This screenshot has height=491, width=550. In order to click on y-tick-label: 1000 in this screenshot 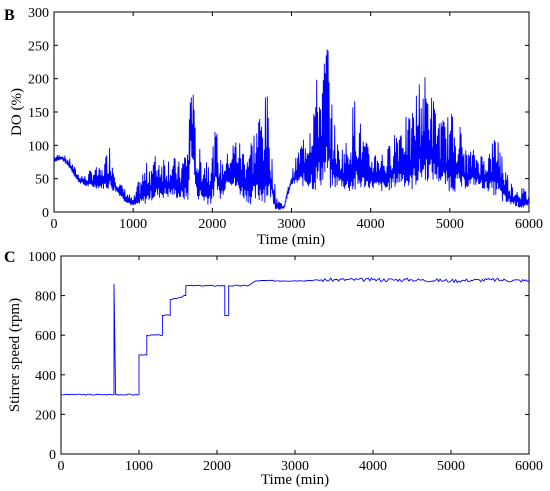, I will do `click(42, 257)`.